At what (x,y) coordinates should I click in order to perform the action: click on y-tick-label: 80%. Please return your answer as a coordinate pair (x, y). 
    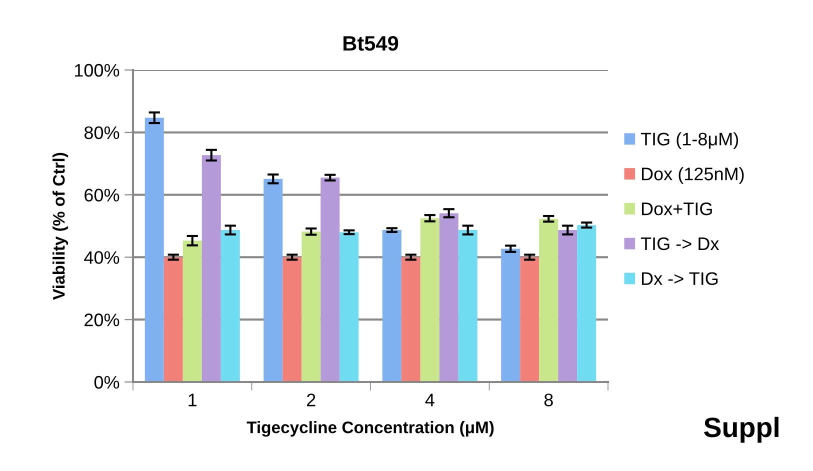
    Looking at the image, I should click on (102, 133).